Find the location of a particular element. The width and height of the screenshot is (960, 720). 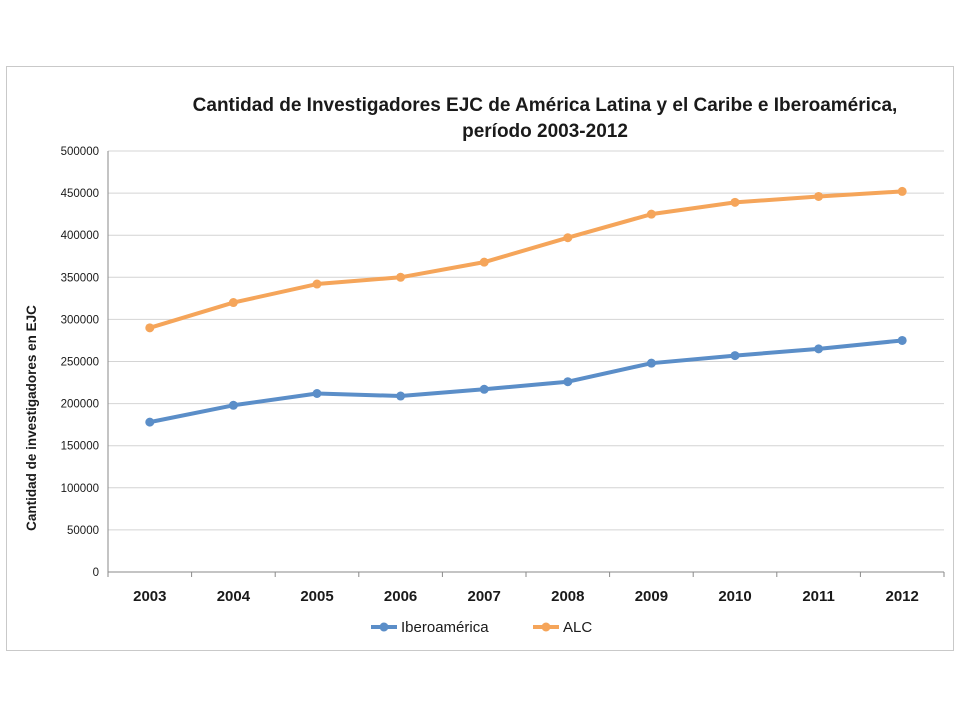

x-tick-label: 2006 is located at coordinates (400, 596).